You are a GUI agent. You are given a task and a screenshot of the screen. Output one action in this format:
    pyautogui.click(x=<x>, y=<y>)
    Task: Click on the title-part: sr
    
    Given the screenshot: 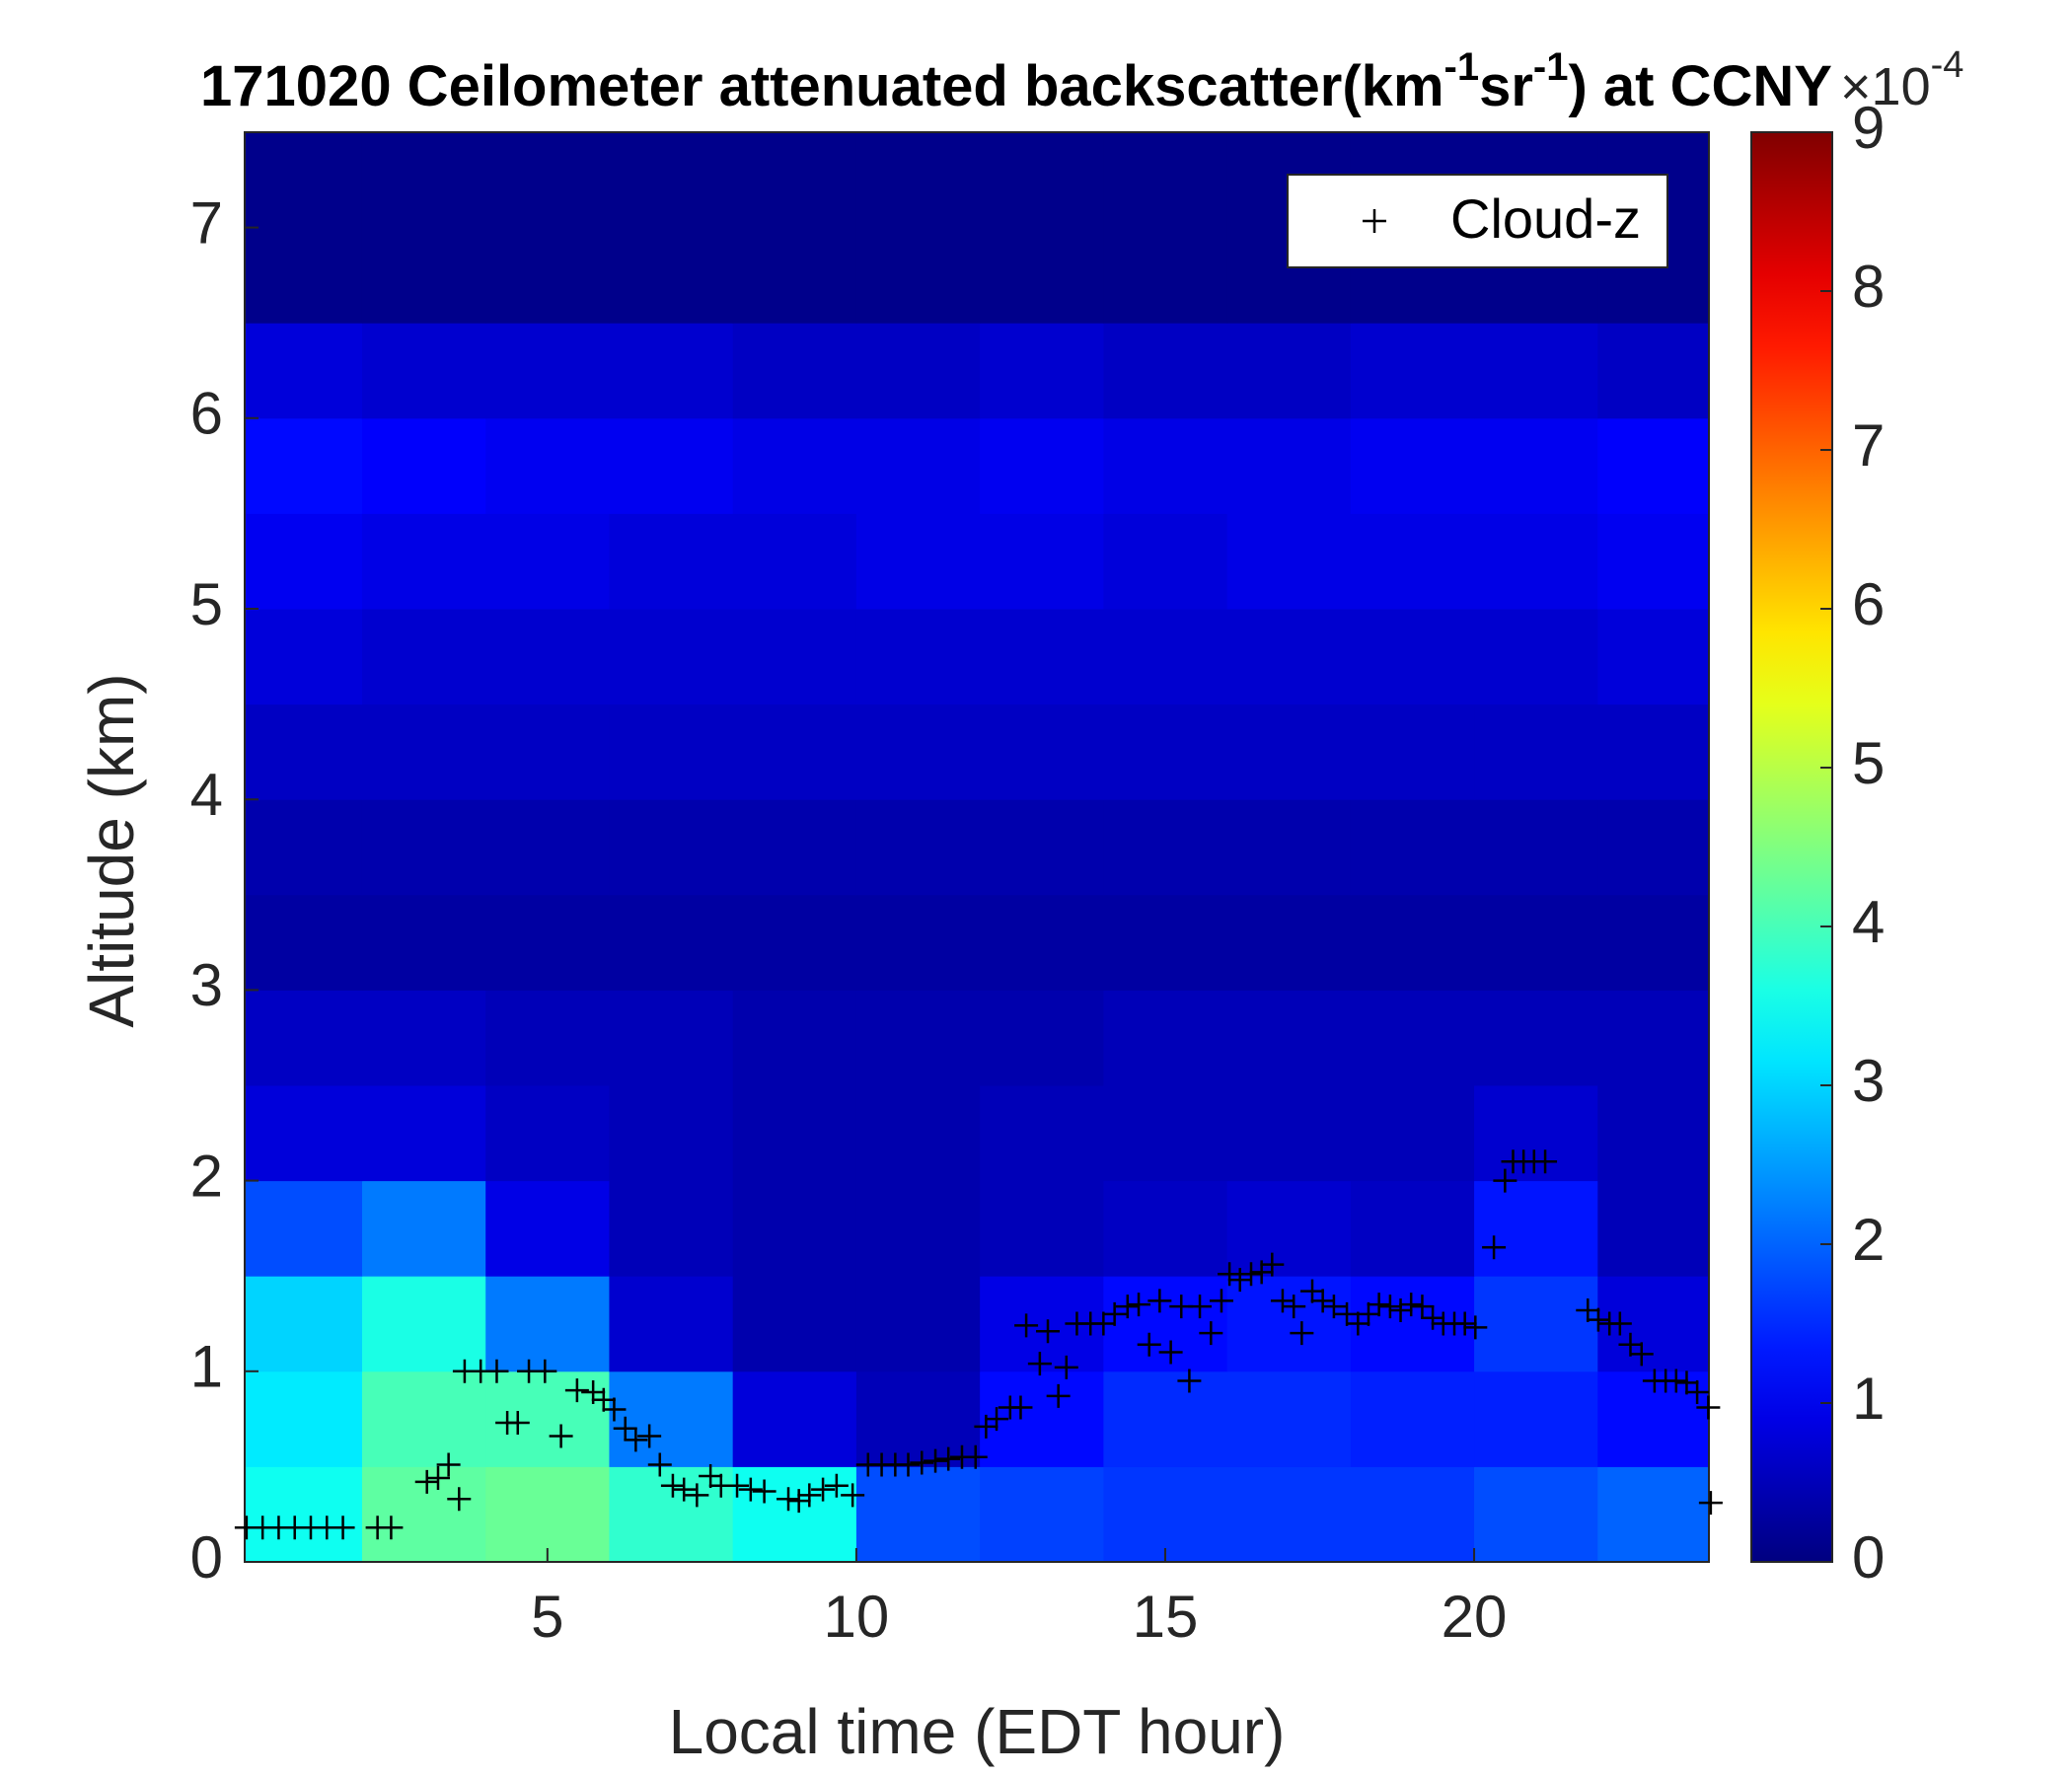 What is the action you would take?
    pyautogui.click(x=1506, y=86)
    